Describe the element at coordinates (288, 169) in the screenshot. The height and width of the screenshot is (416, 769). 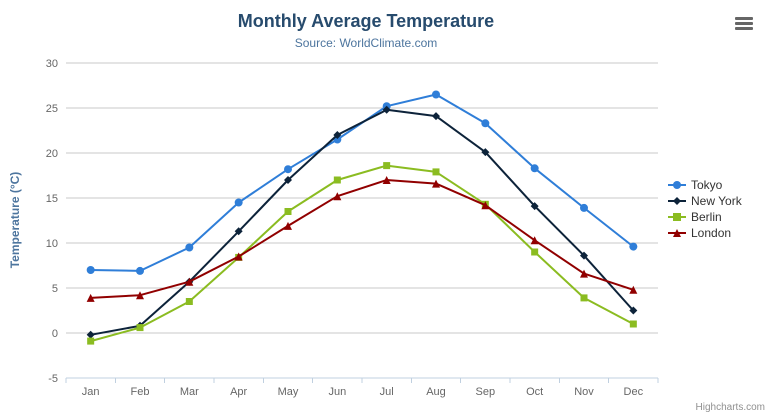
I see `point-tokyo-may` at that location.